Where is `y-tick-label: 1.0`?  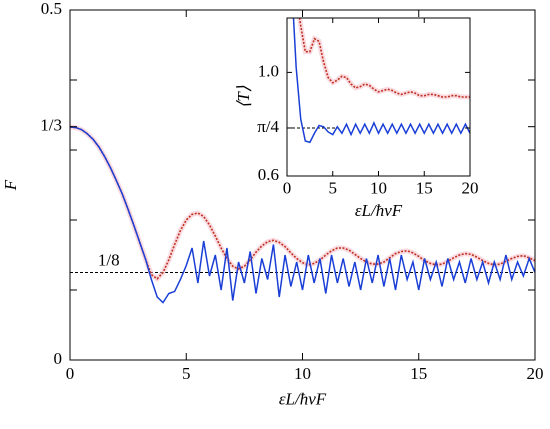 y-tick-label: 1.0 is located at coordinates (268, 70).